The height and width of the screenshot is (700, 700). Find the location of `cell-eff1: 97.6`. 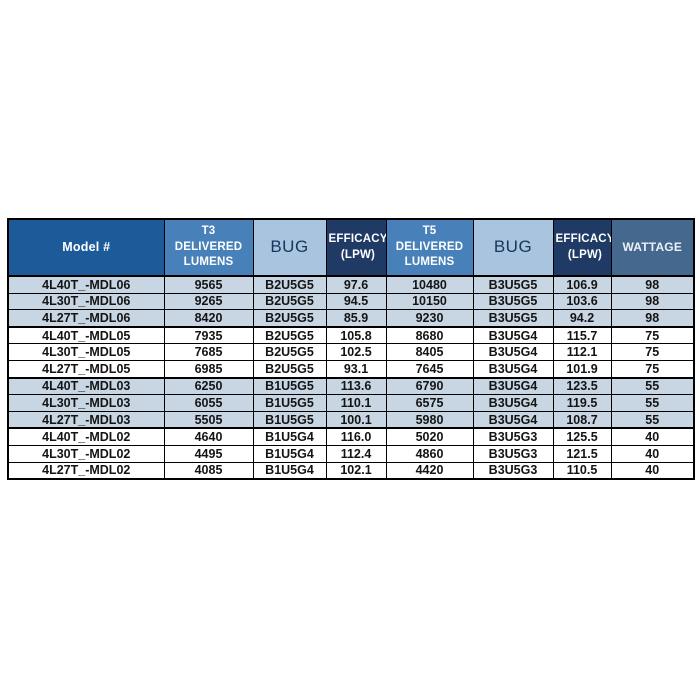

cell-eff1: 97.6 is located at coordinates (356, 284).